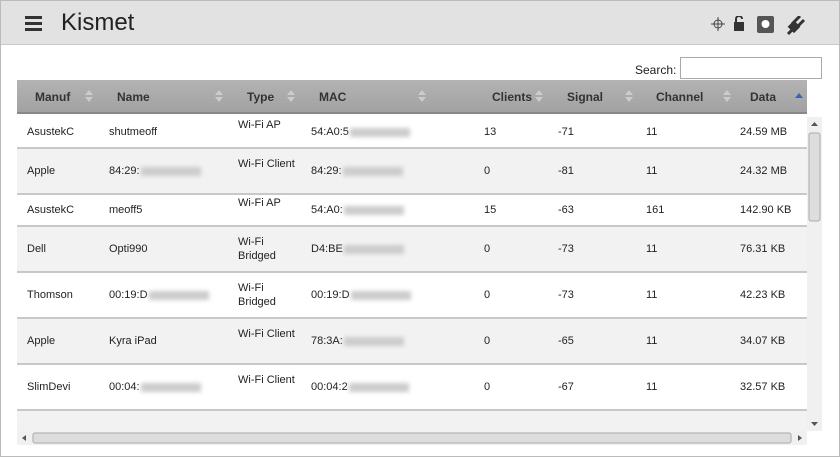 This screenshot has height=457, width=840. Describe the element at coordinates (41, 341) in the screenshot. I see `table-cell: Apple` at that location.